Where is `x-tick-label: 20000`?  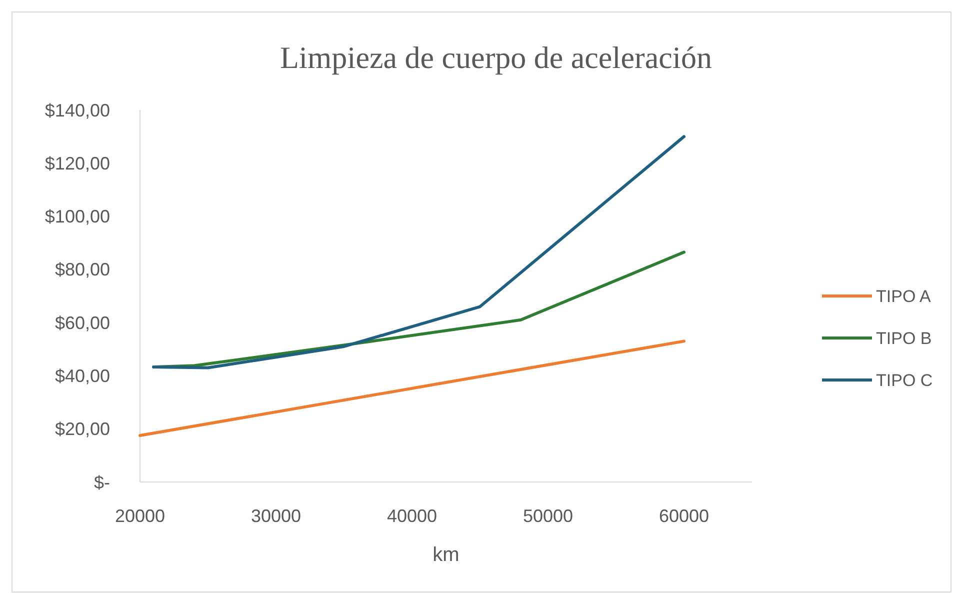
x-tick-label: 20000 is located at coordinates (140, 516).